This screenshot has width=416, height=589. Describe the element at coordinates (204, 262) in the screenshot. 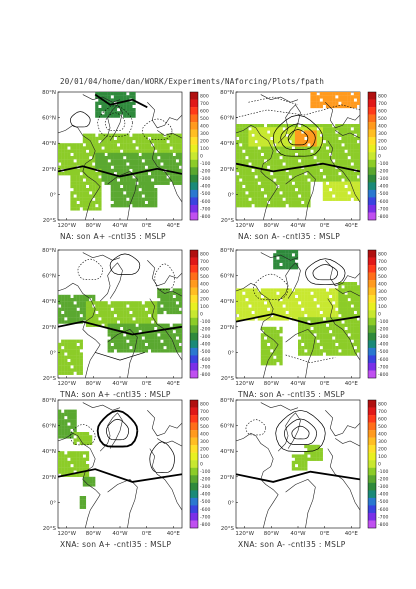

I see `colorbar-label: 700` at that location.